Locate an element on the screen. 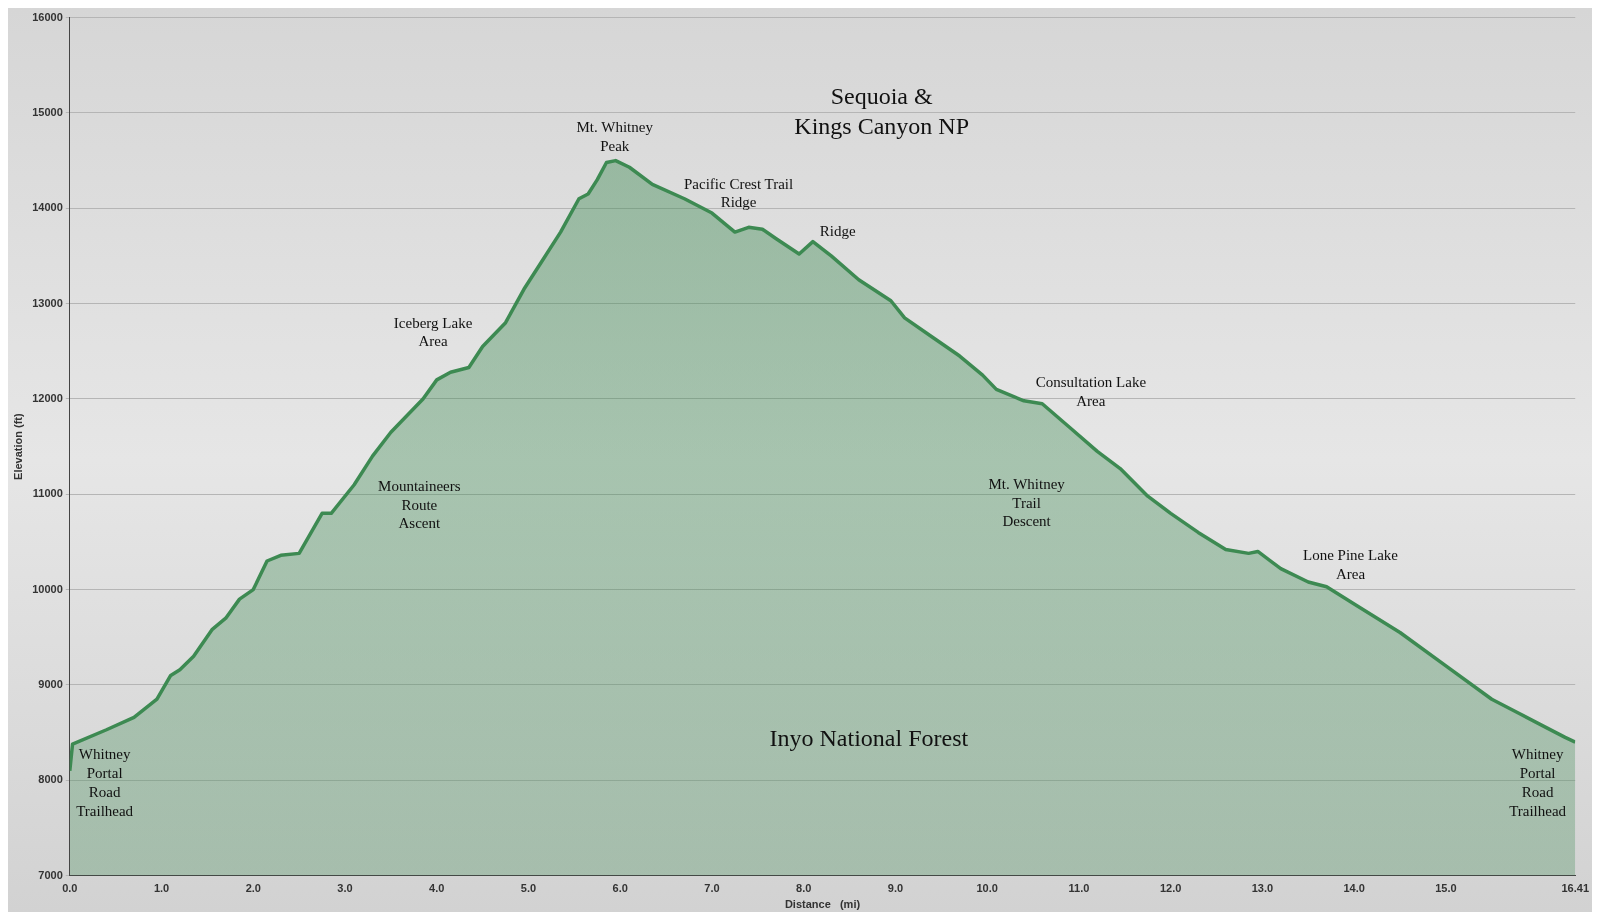 This screenshot has height=920, width=1600. y-tick-label: 8000 is located at coordinates (50, 779).